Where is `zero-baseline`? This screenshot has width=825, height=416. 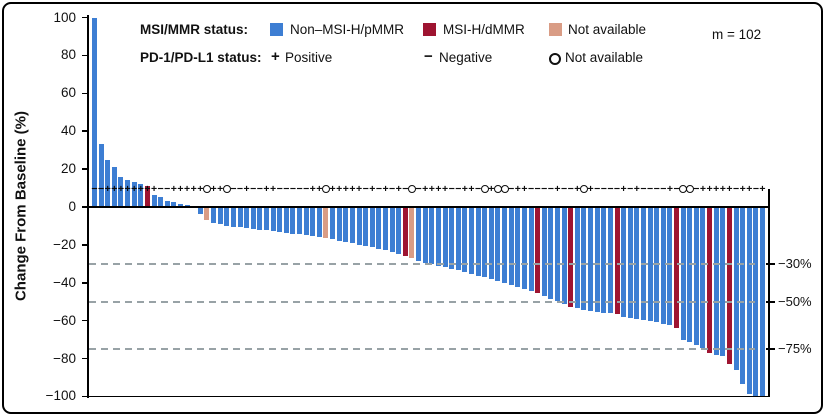 zero-baseline is located at coordinates (429, 207).